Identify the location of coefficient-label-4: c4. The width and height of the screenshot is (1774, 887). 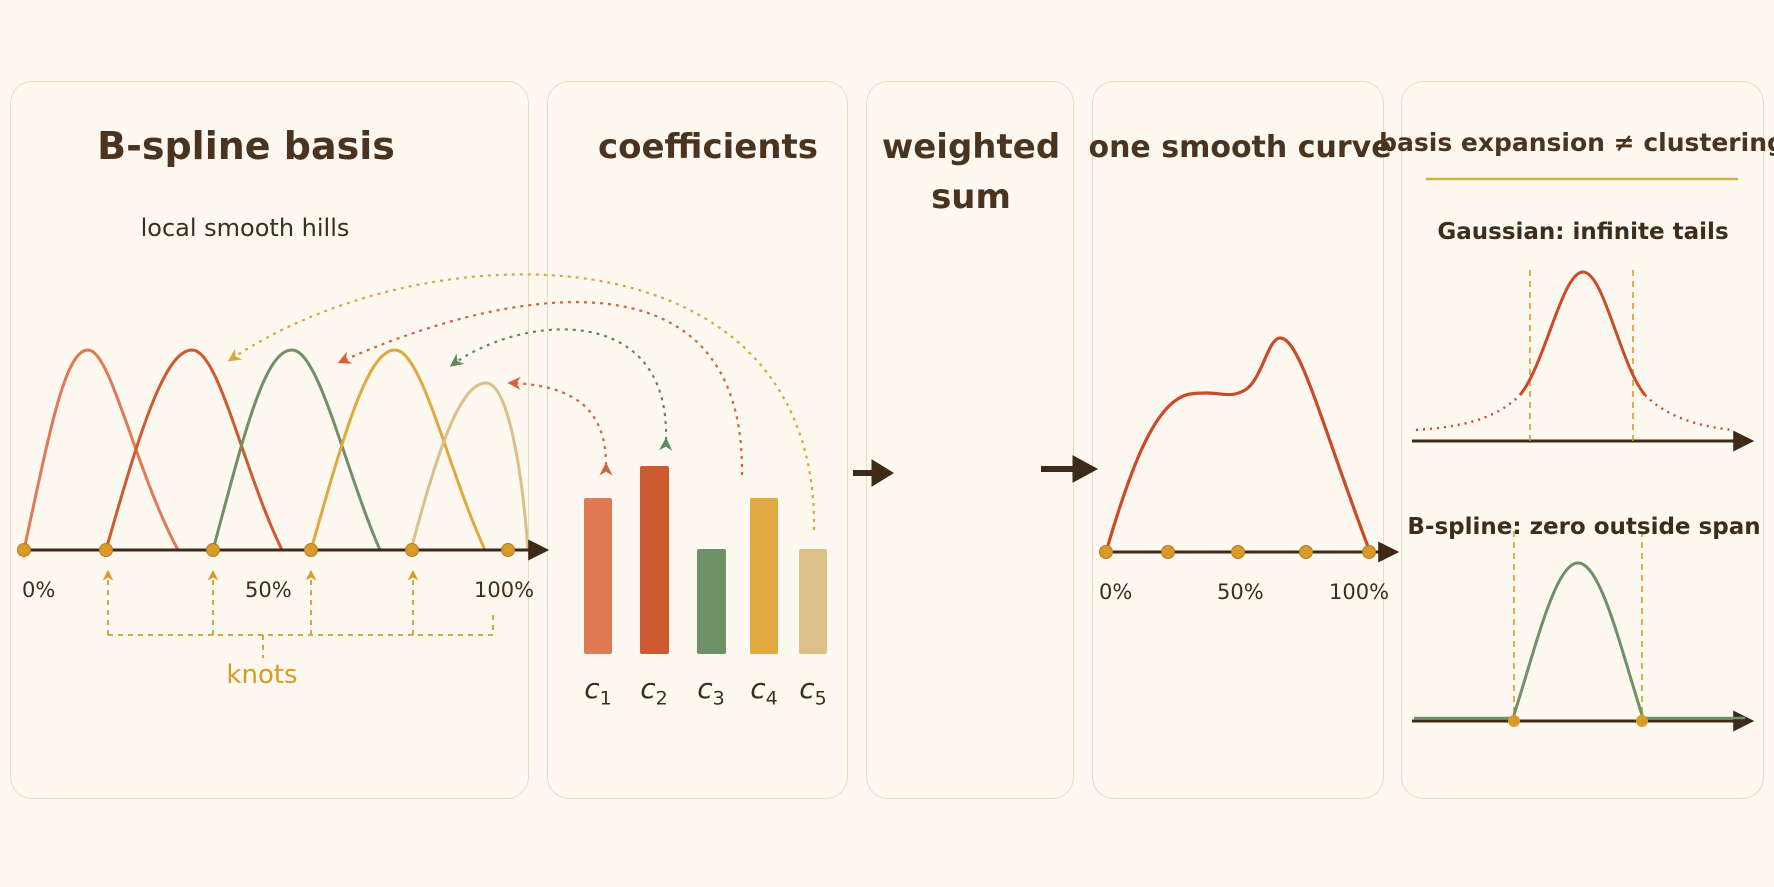
(764, 691).